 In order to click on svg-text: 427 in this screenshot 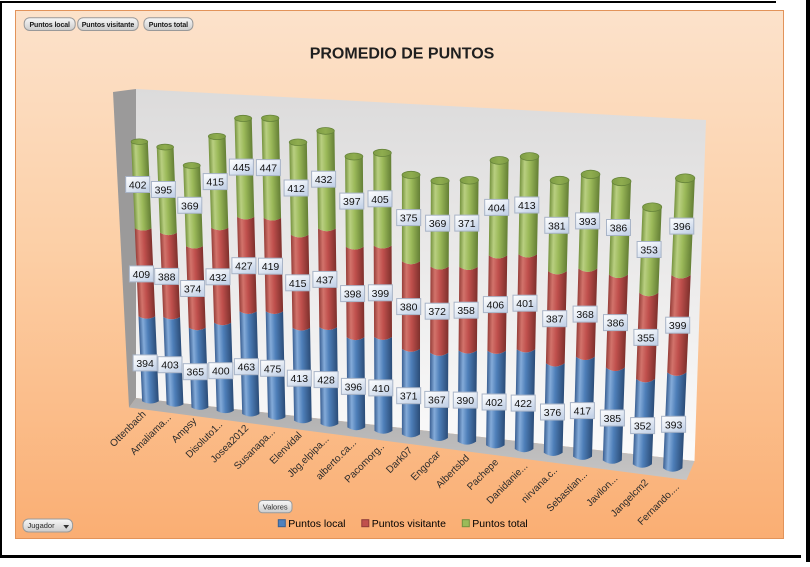, I will do `click(244, 267)`.